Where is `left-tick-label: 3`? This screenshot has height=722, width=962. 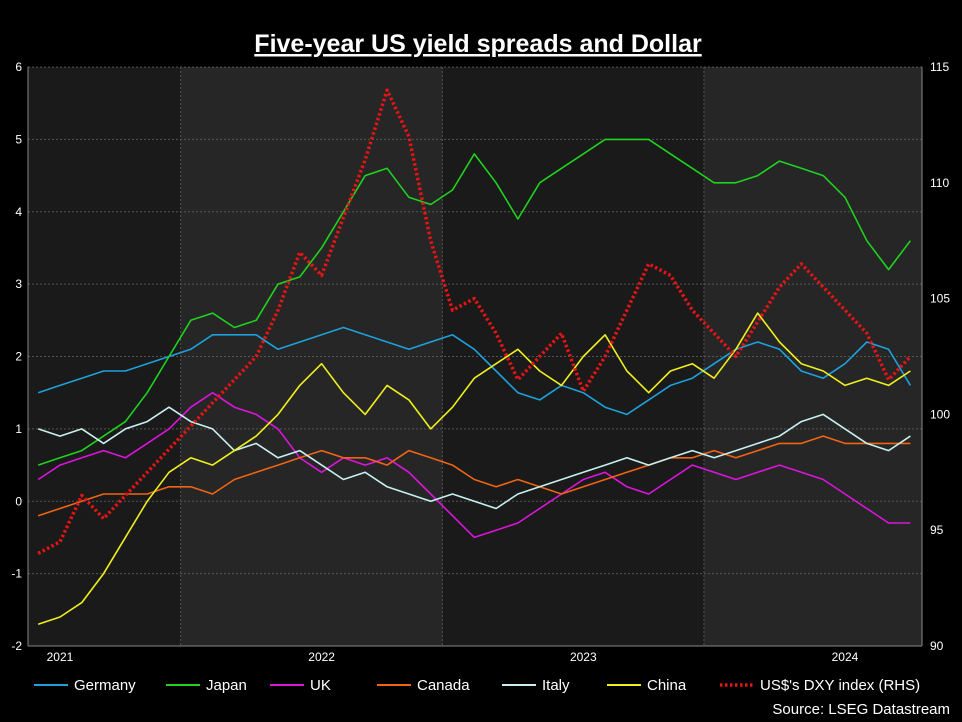
left-tick-label: 3 is located at coordinates (18, 284).